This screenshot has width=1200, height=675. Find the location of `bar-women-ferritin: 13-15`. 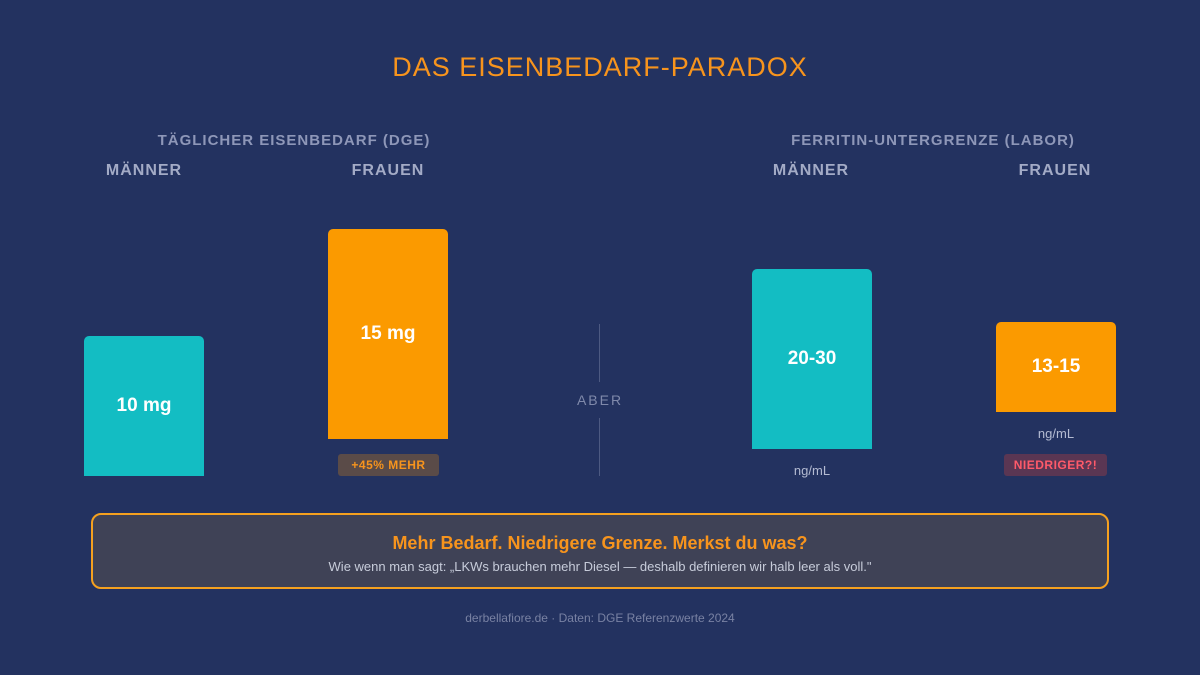

bar-women-ferritin: 13-15 is located at coordinates (1056, 367).